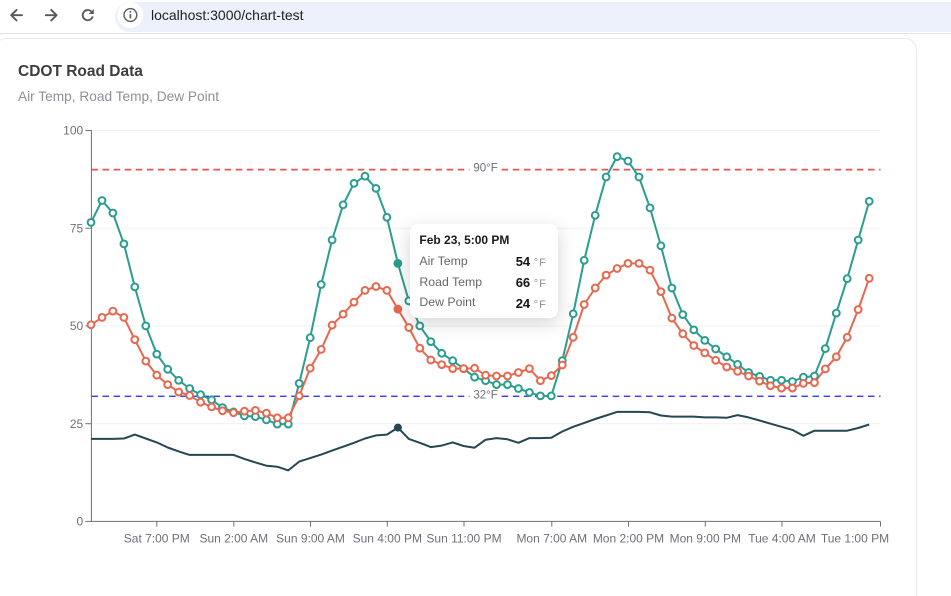 This screenshot has height=596, width=951. What do you see at coordinates (77, 424) in the screenshot?
I see `svg-text: 25` at bounding box center [77, 424].